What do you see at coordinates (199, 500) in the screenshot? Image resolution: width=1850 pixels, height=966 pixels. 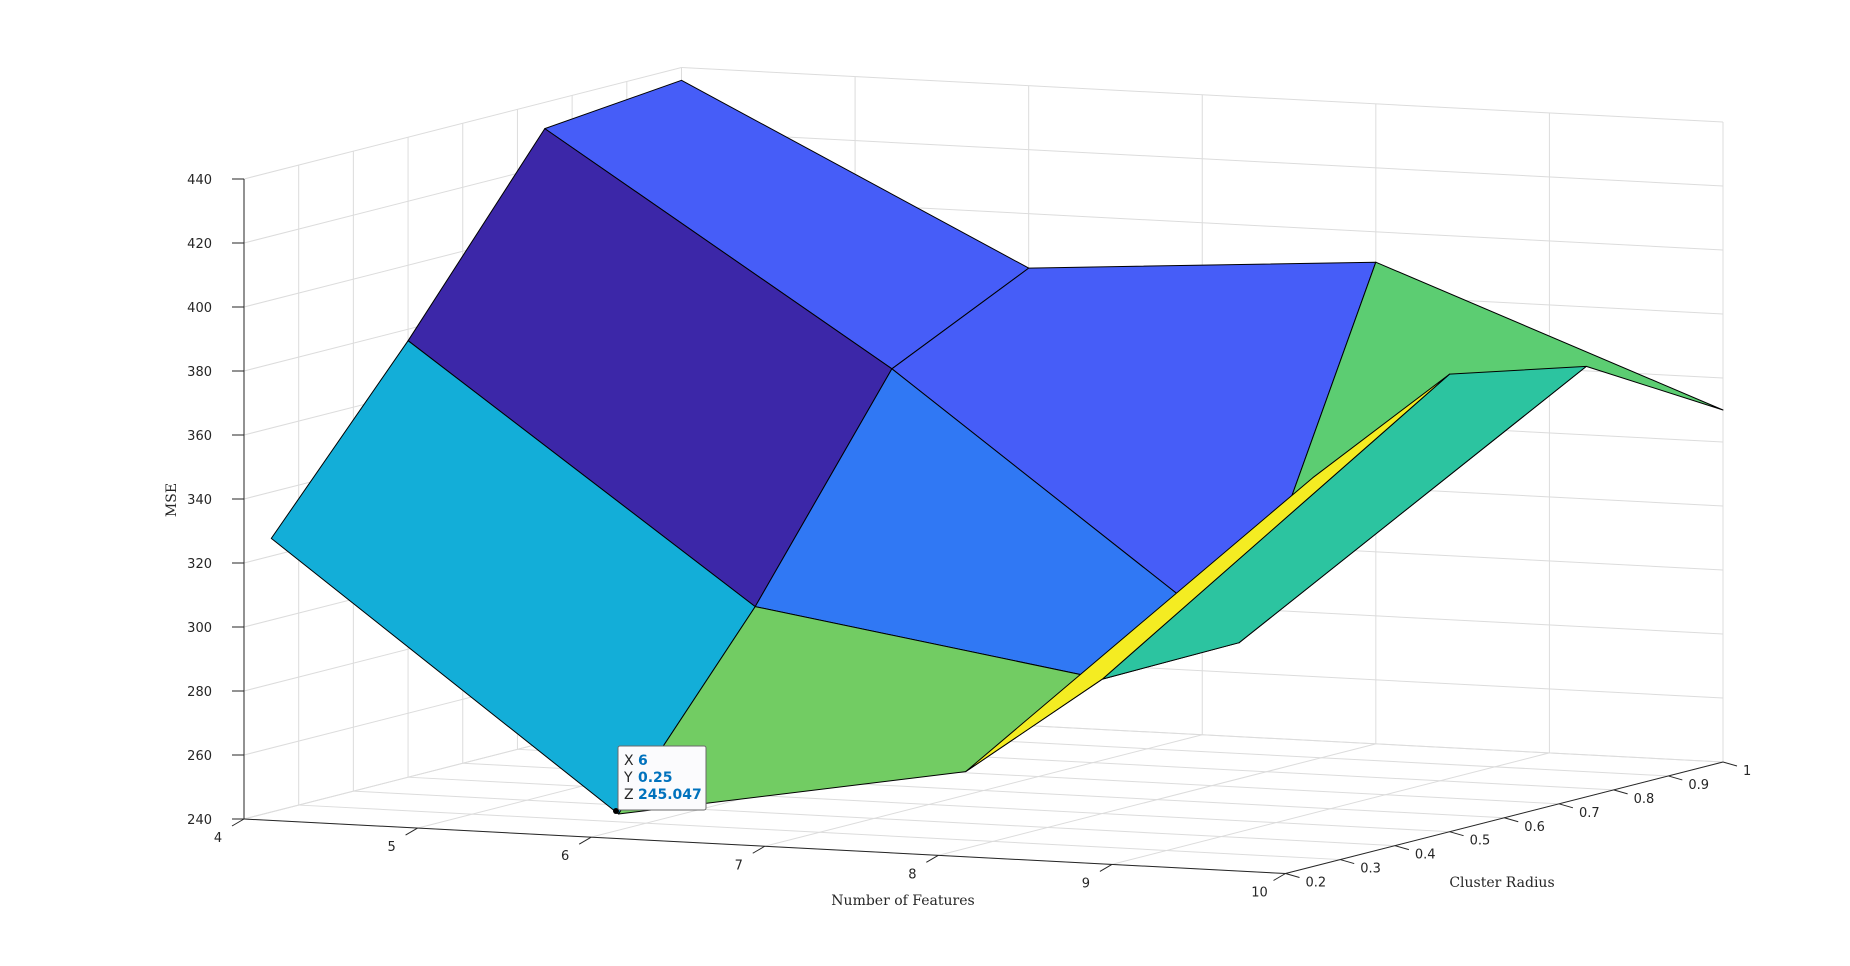 I see `z-tick-label: 340` at bounding box center [199, 500].